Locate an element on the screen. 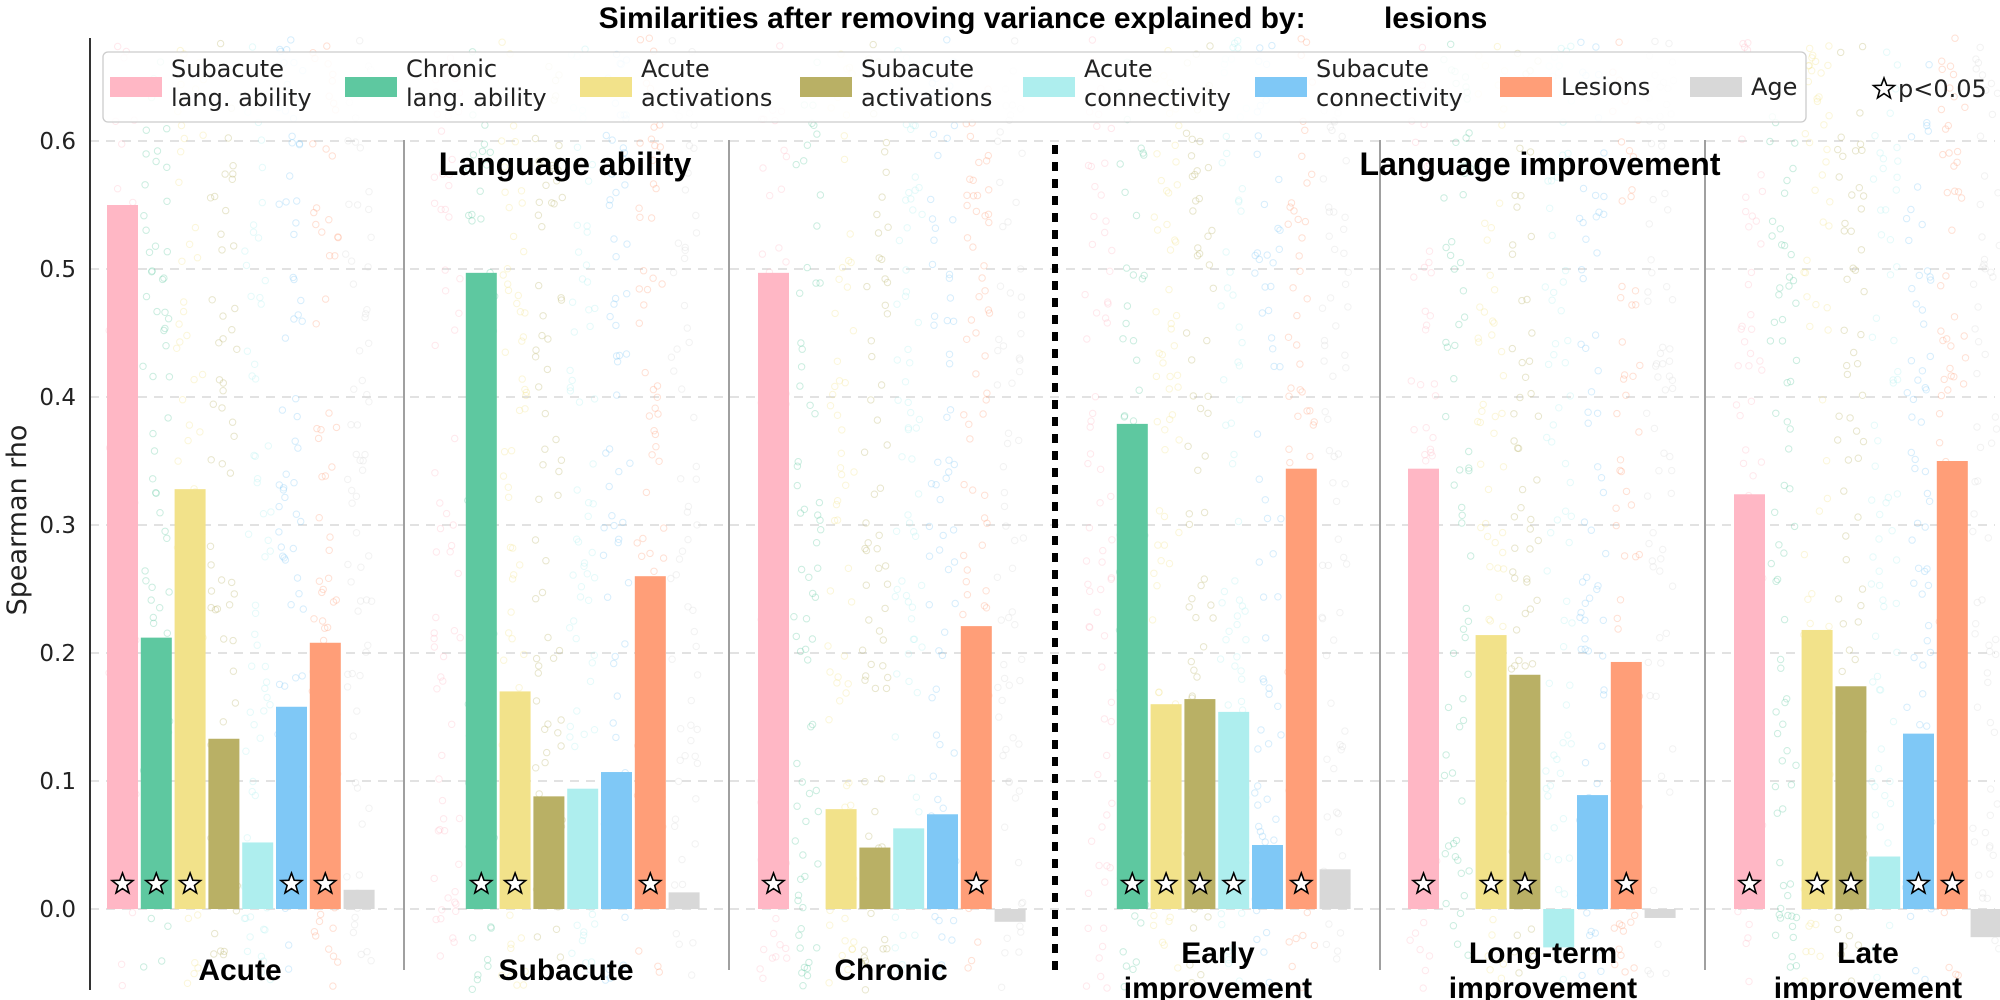 Image resolution: width=2000 pixels, height=1000 pixels. bar is located at coordinates (1660, 913).